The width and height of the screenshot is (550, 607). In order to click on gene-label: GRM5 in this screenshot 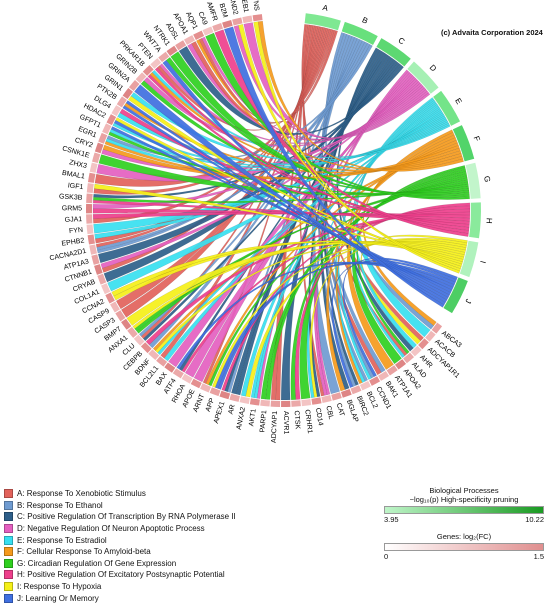, I will do `click(72, 208)`.